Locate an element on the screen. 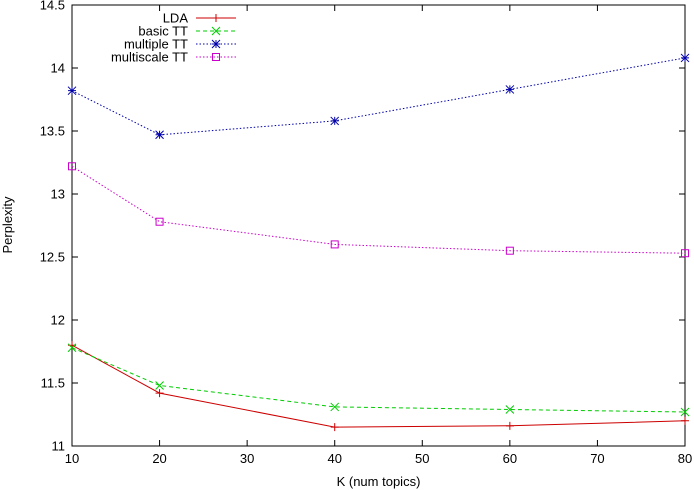  series-line-basic-tt is located at coordinates (378, 380).